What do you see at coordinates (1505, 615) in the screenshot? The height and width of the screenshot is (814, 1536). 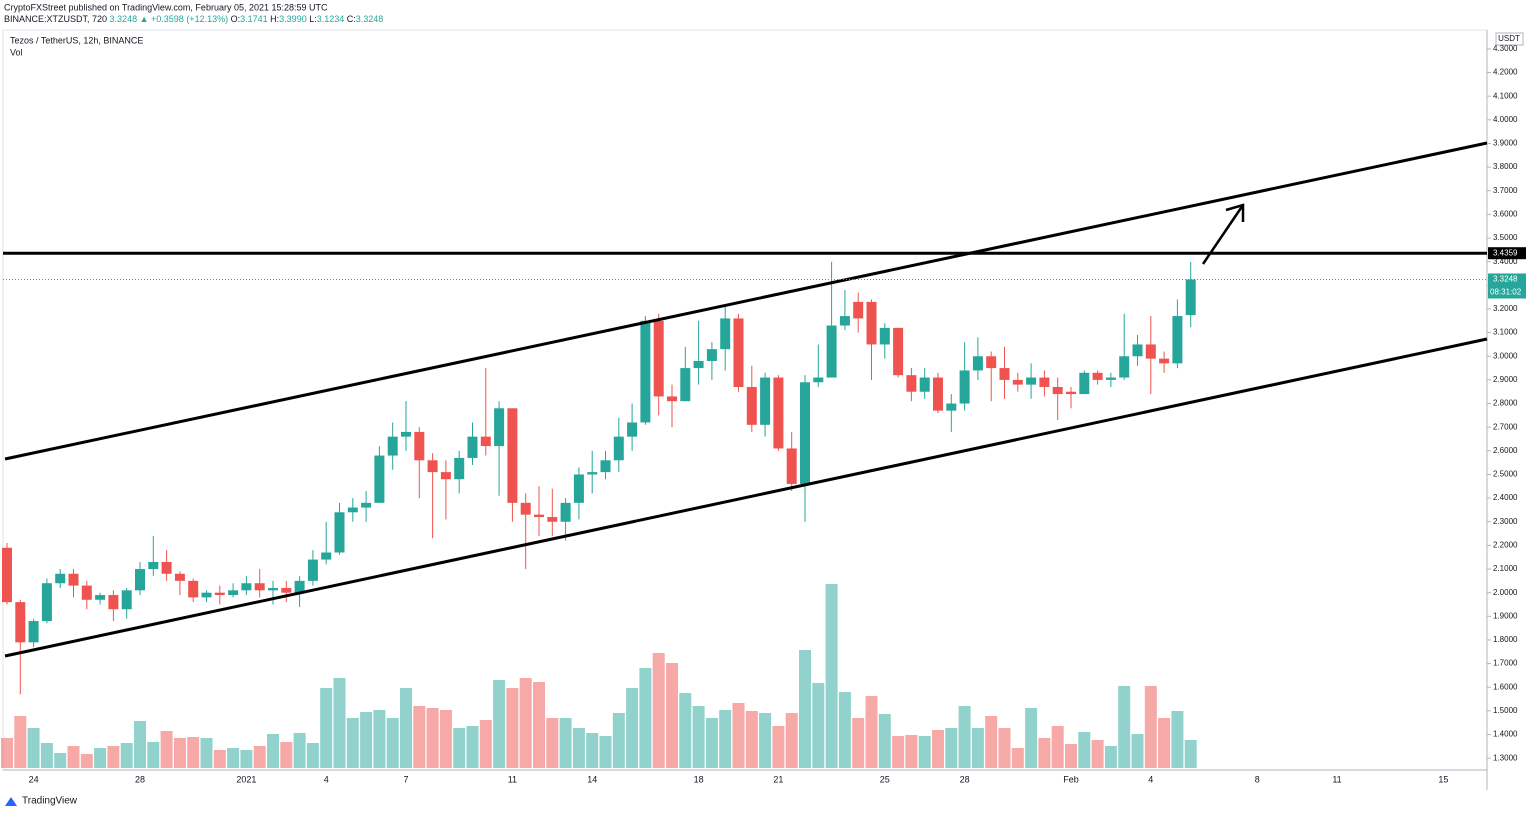 I see `y-tick-label: 1.9000` at bounding box center [1505, 615].